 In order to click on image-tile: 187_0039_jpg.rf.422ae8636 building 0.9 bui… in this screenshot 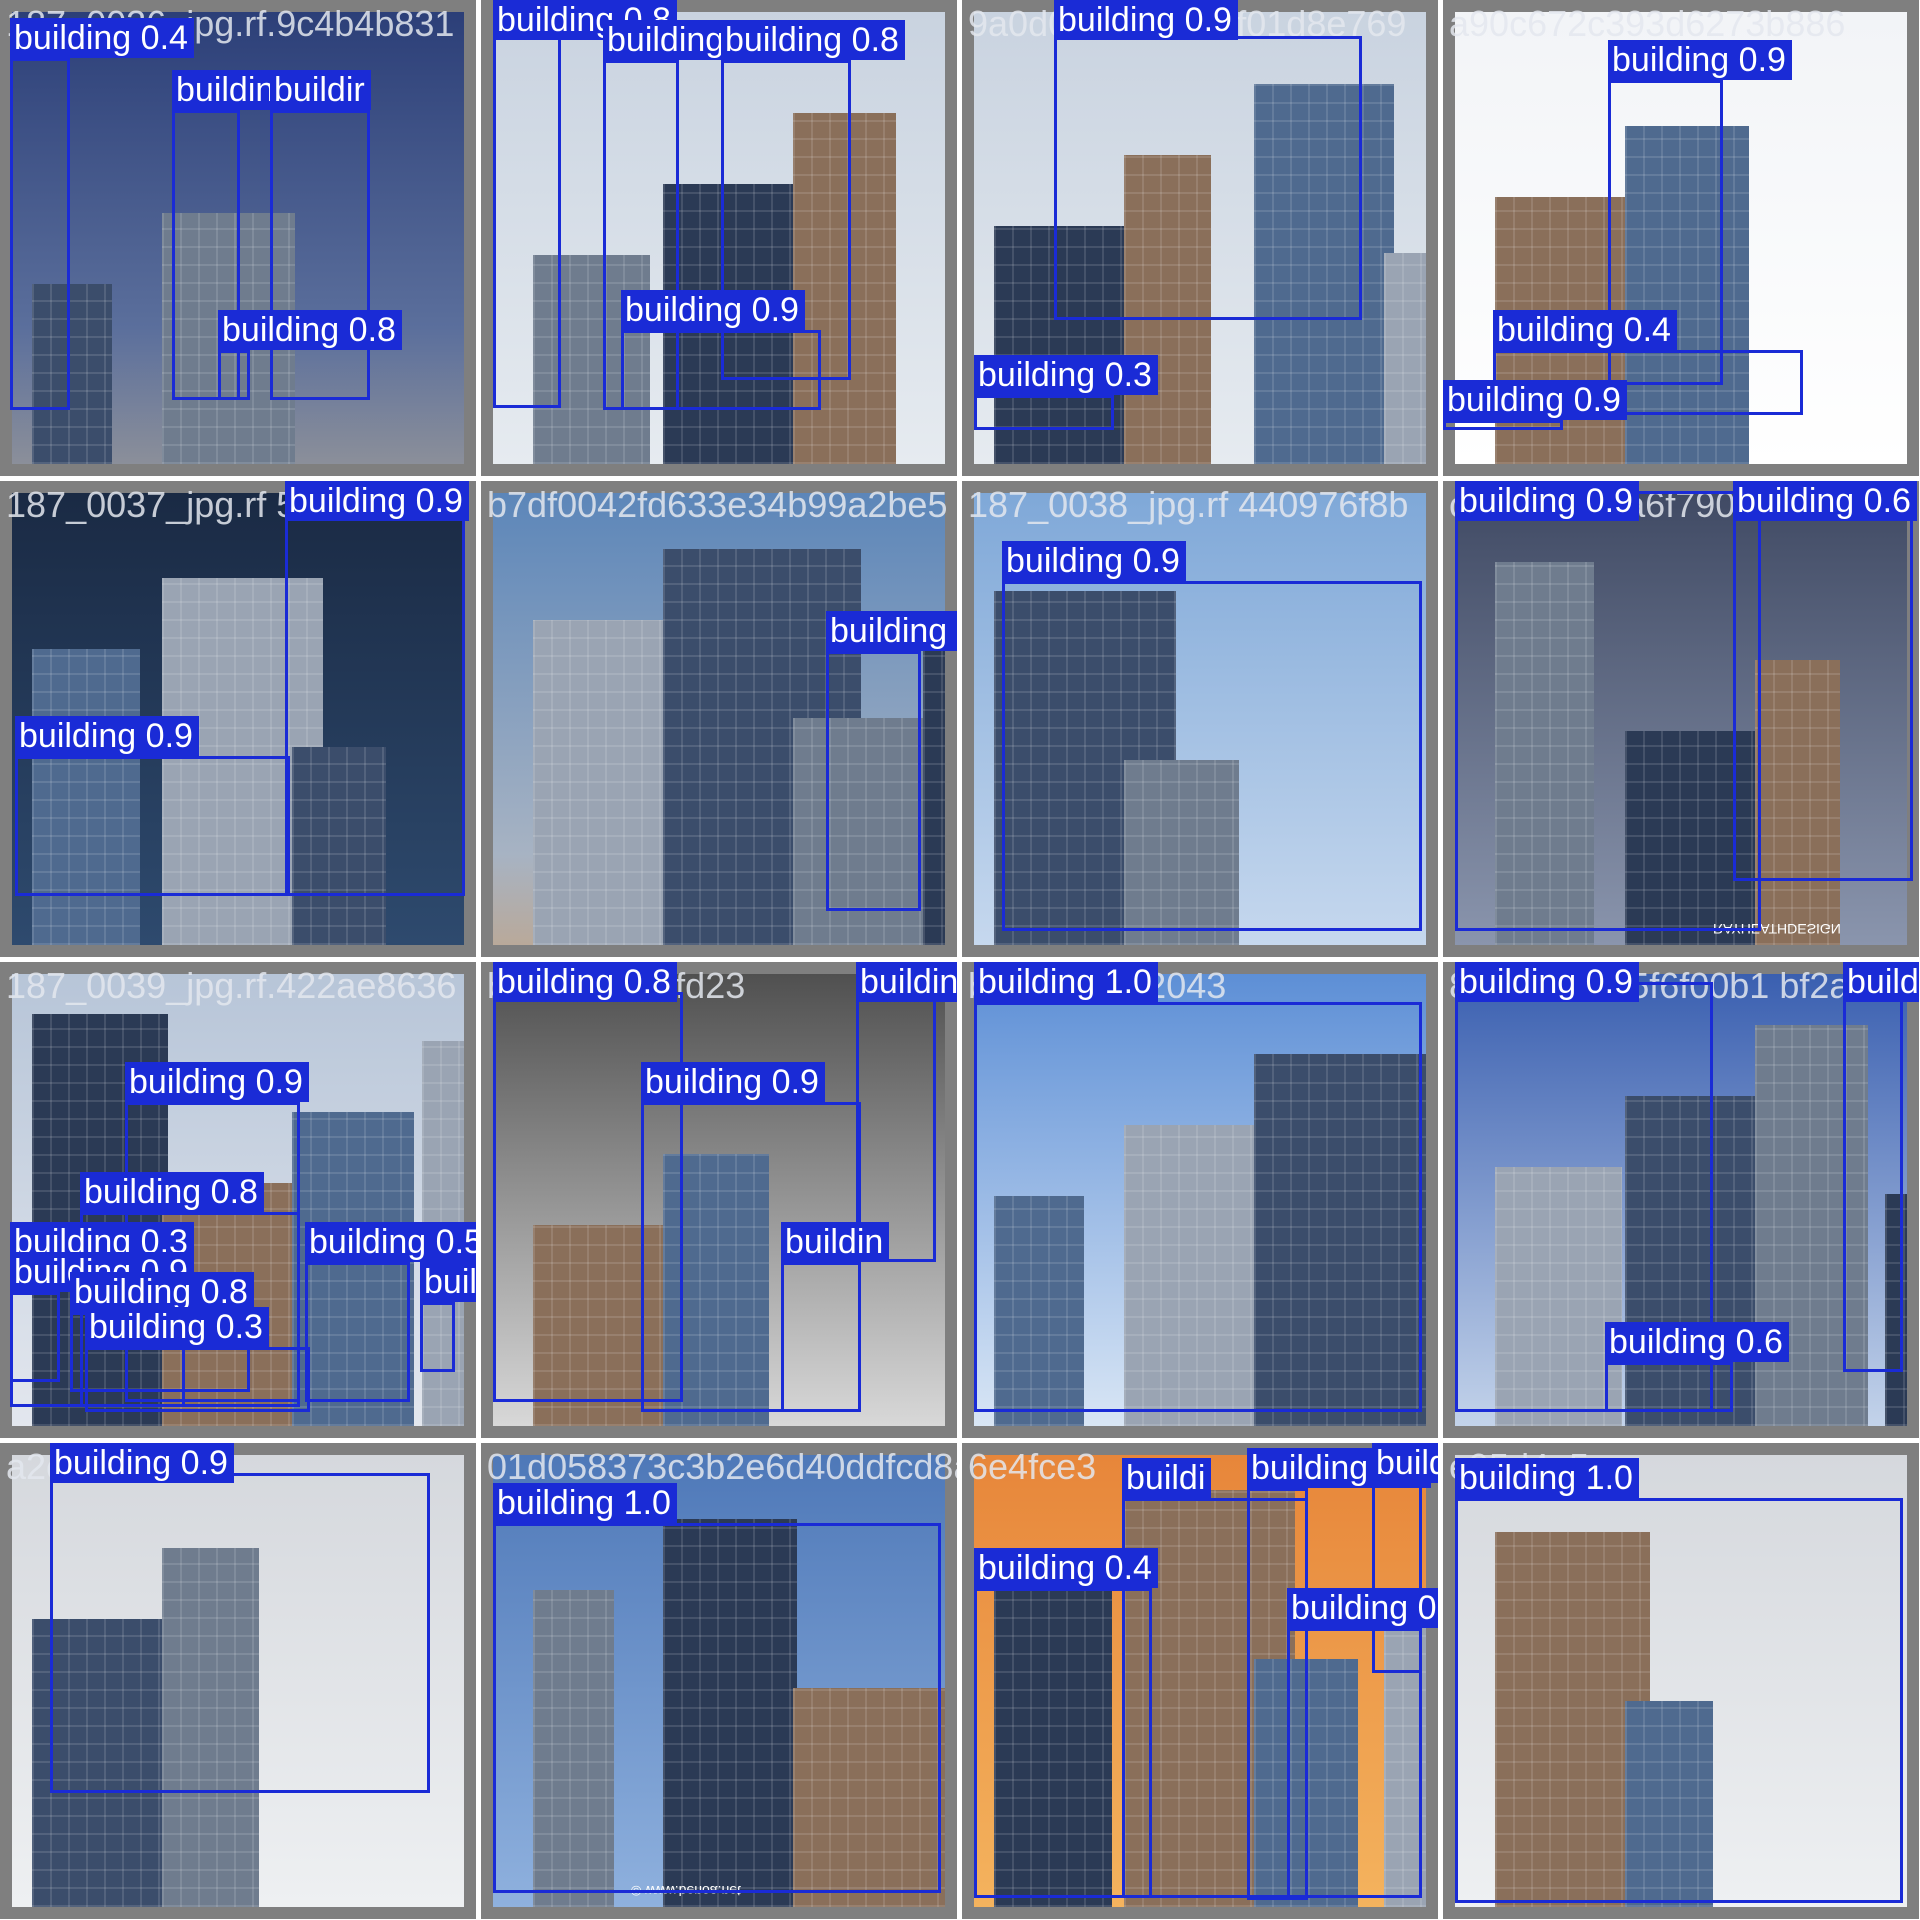, I will do `click(238, 1200)`.